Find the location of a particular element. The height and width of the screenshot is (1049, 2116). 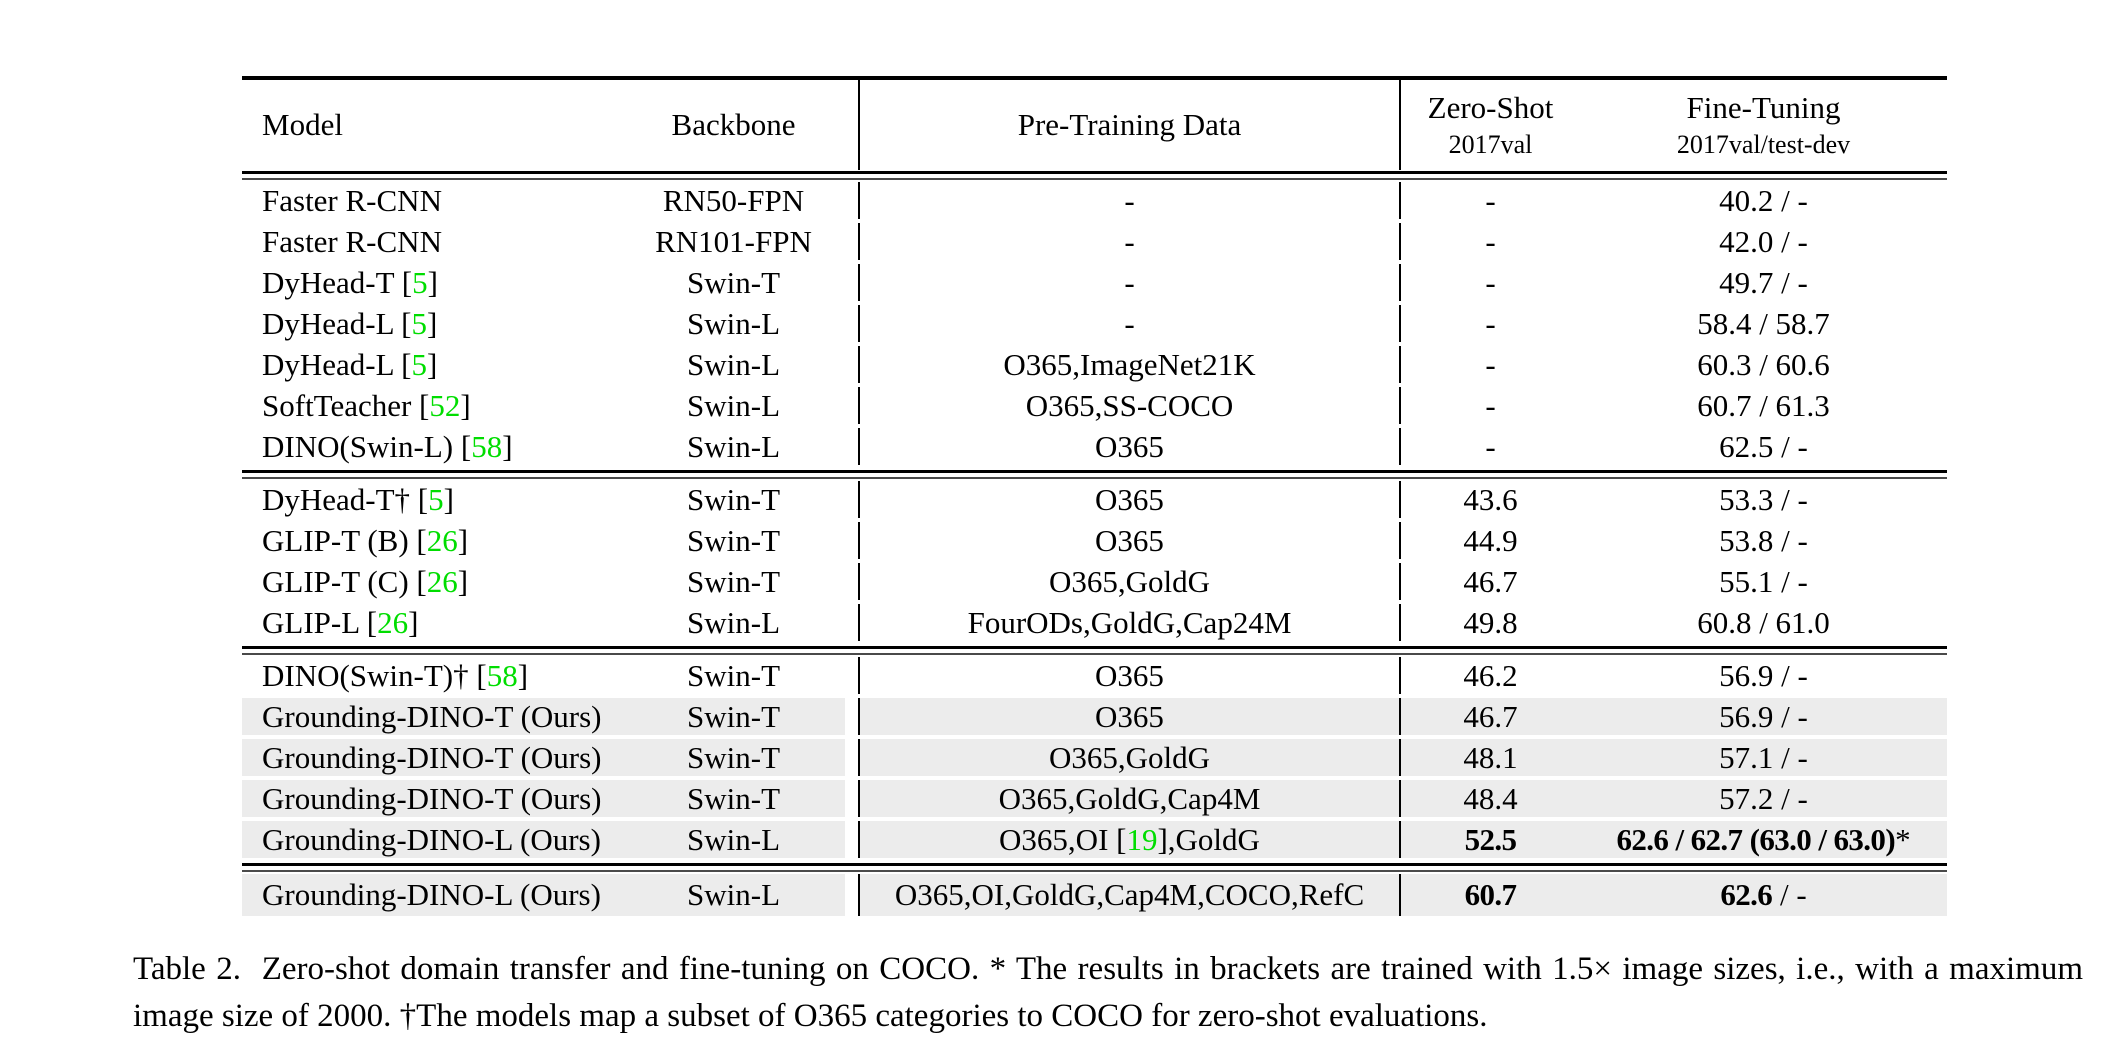

cell-text: 48.4 is located at coordinates (1490, 798).